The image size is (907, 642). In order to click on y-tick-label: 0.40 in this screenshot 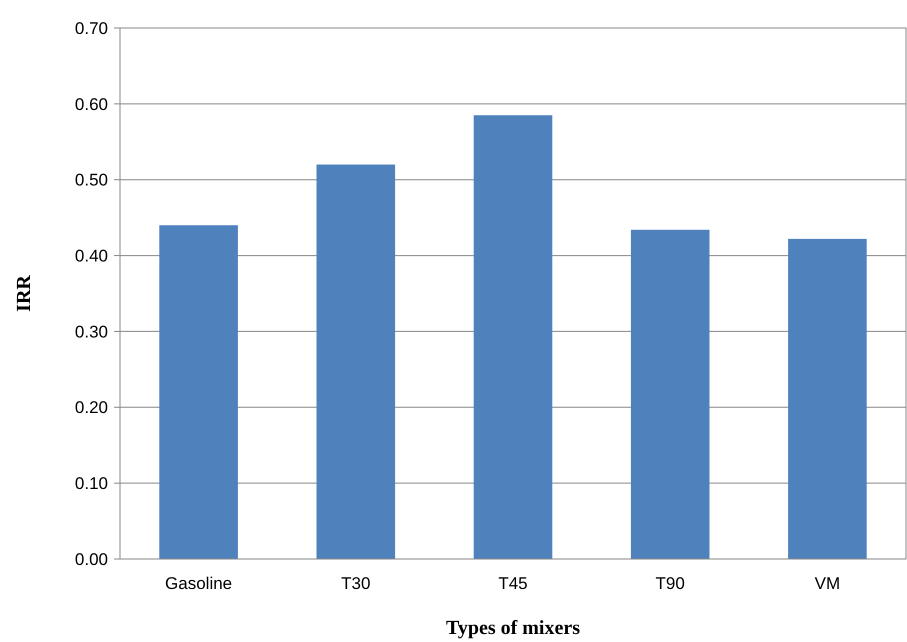, I will do `click(91, 256)`.